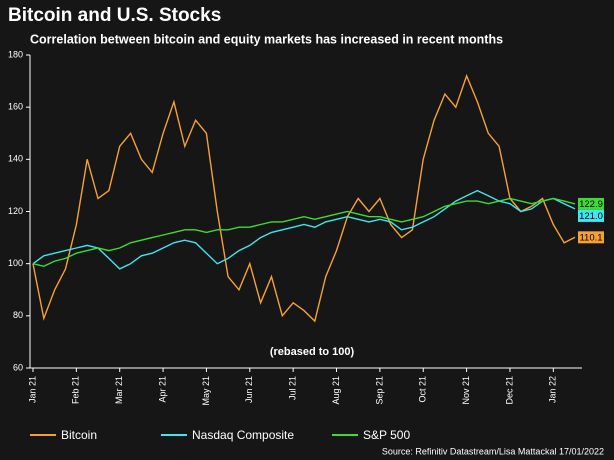  What do you see at coordinates (423, 389) in the screenshot?
I see `x-tick-label: Oct 21` at bounding box center [423, 389].